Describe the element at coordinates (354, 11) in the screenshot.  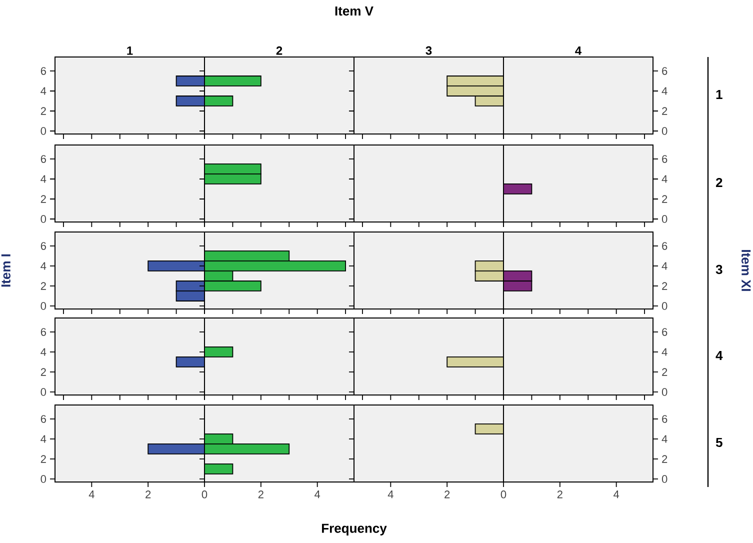
I see `text: Item V` at that location.